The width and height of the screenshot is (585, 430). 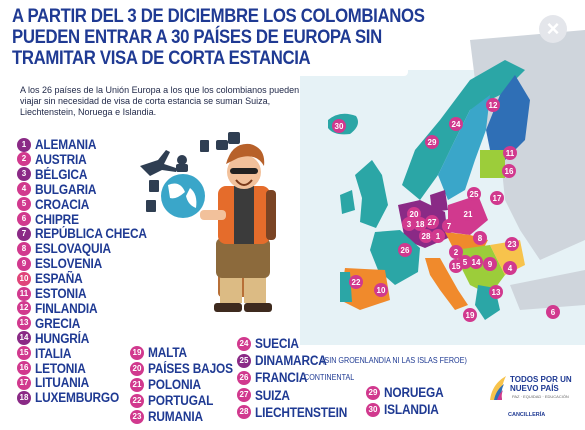 I want to click on country-name: HUNGRÍA, so click(x=62, y=338).